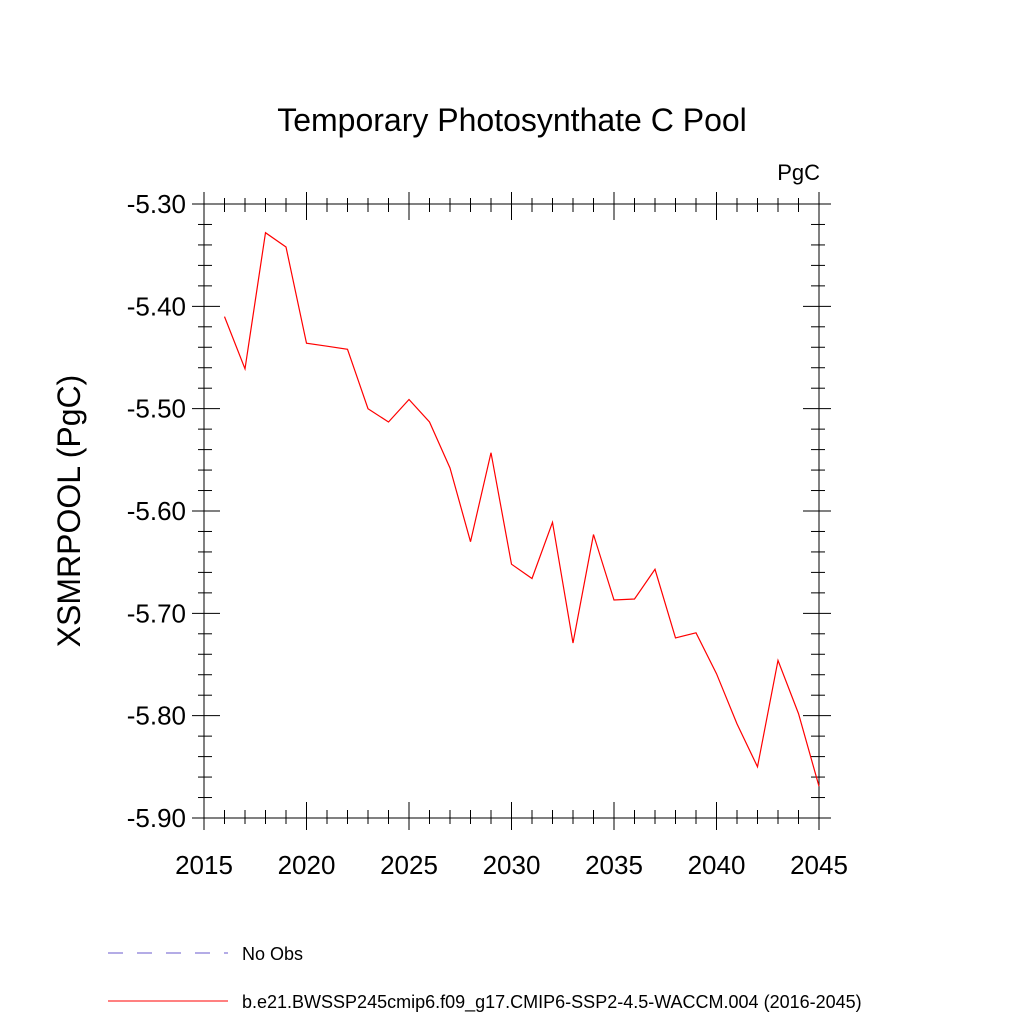  I want to click on x-tick-label: 2035, so click(614, 865).